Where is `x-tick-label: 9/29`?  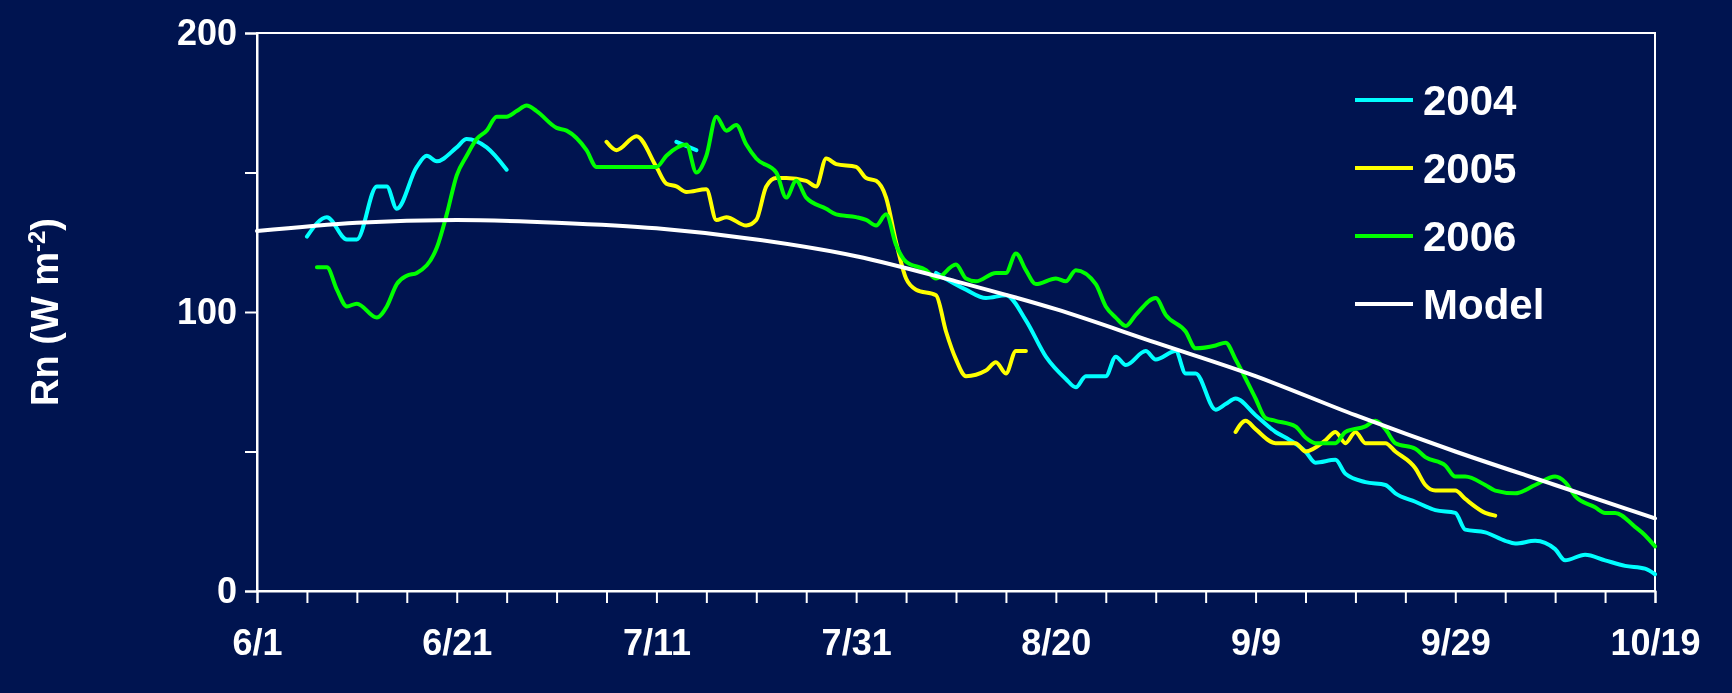 x-tick-label: 9/29 is located at coordinates (1455, 642).